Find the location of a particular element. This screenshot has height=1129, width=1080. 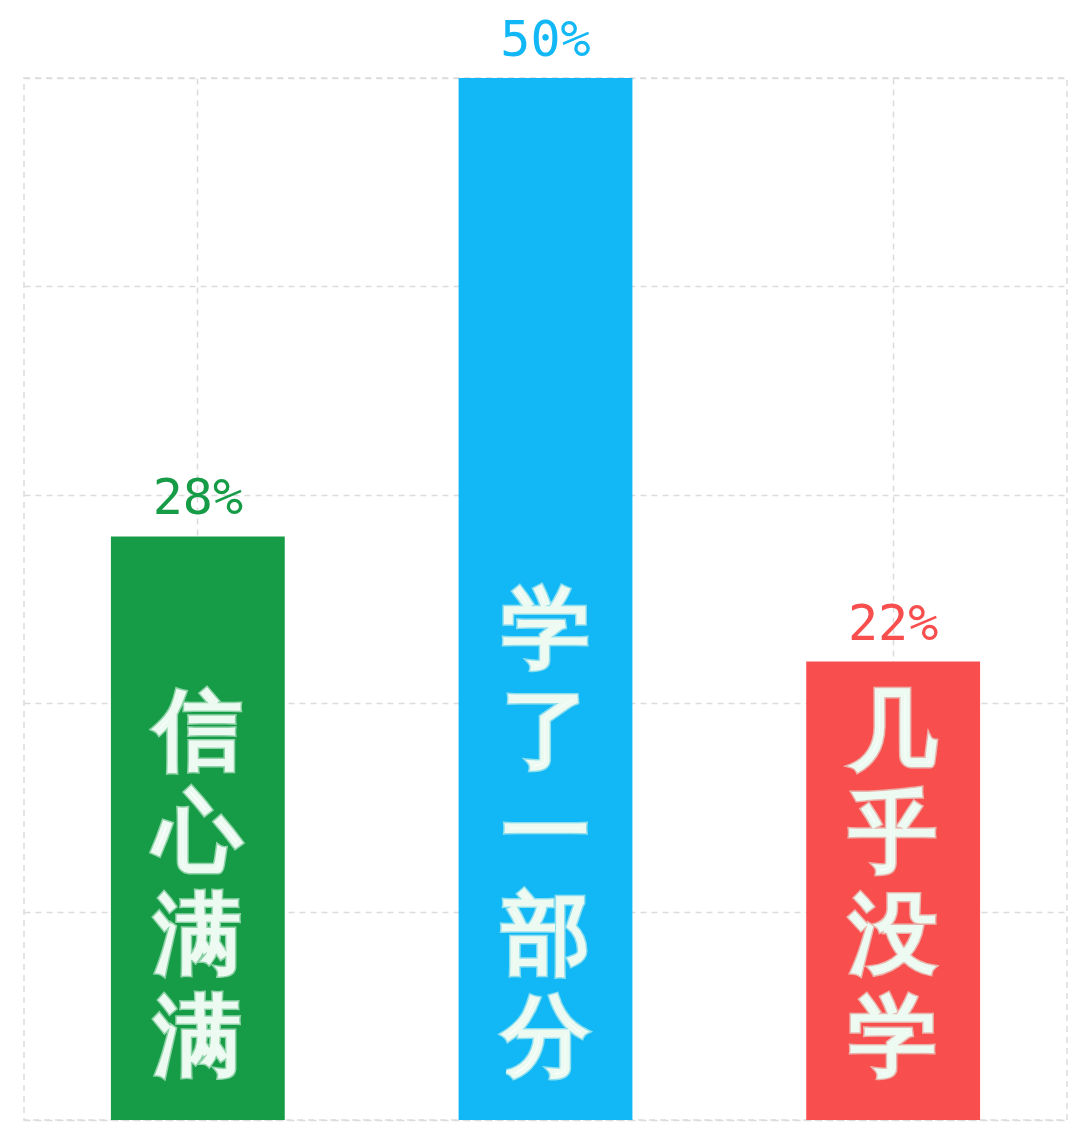

data-label: 22% is located at coordinates (893, 622).